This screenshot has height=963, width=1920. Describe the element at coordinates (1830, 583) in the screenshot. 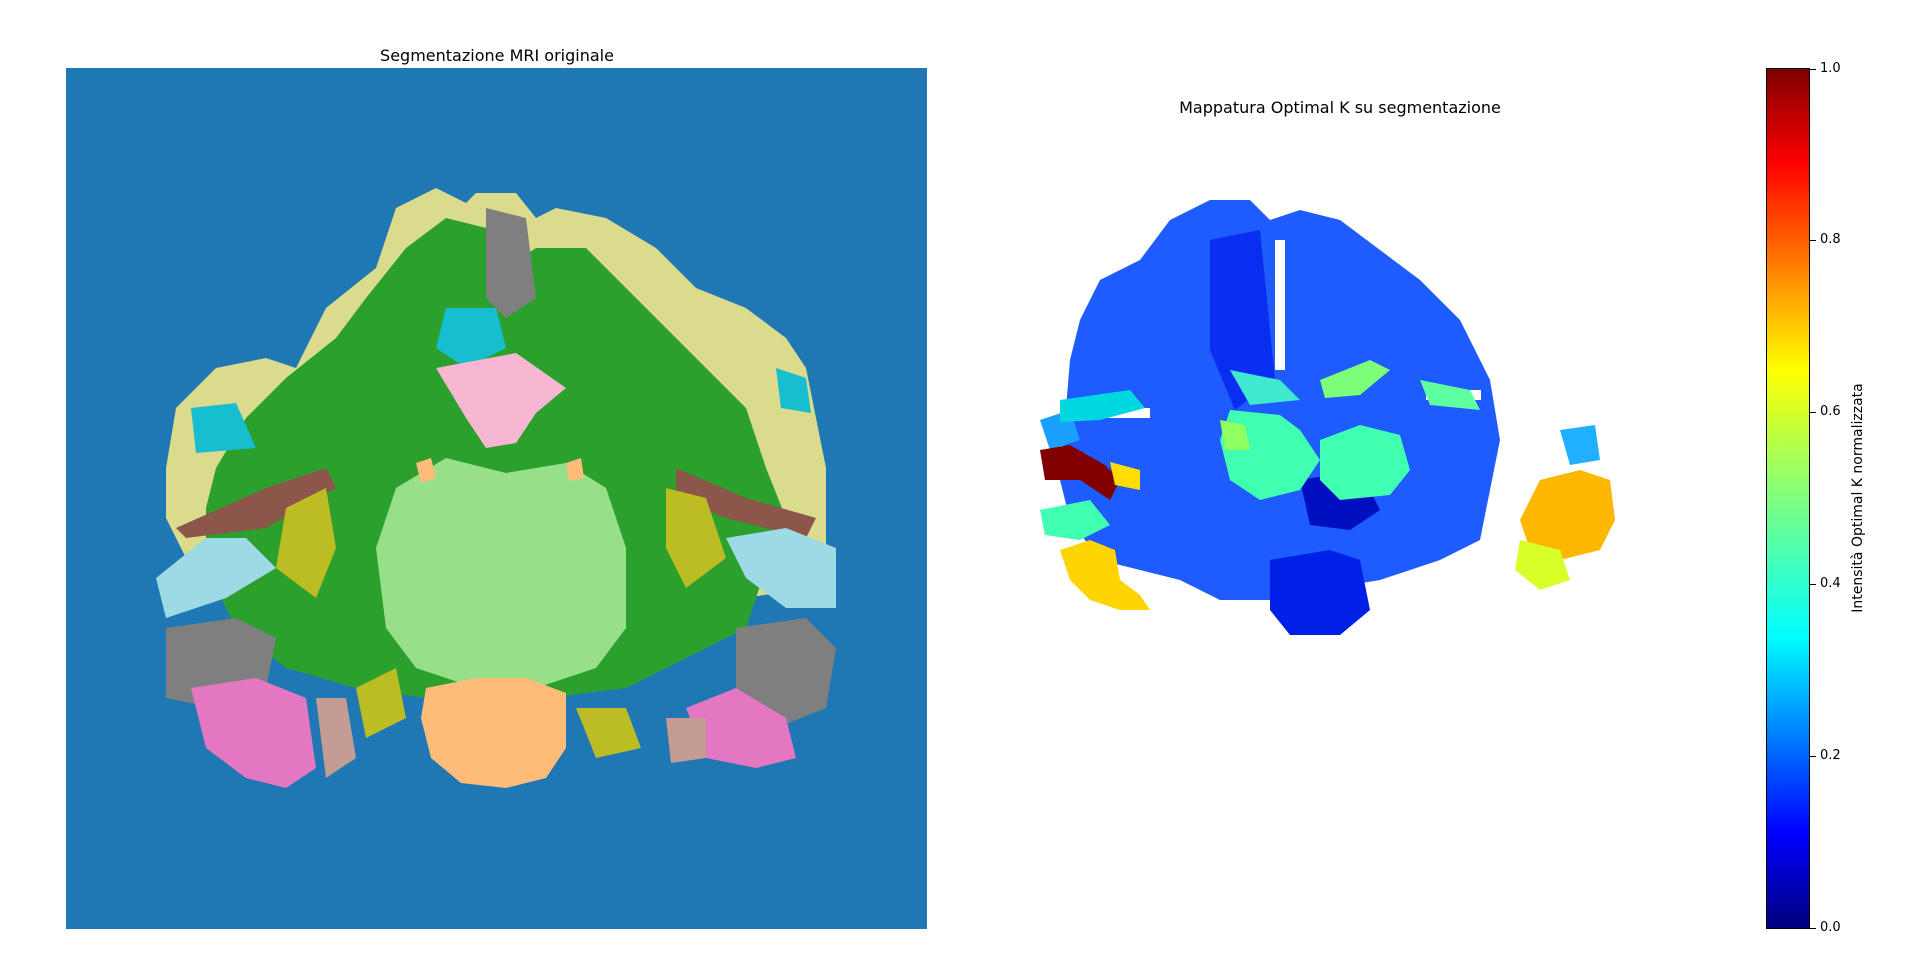

I see `colorbar-tick-label: 0.4` at that location.